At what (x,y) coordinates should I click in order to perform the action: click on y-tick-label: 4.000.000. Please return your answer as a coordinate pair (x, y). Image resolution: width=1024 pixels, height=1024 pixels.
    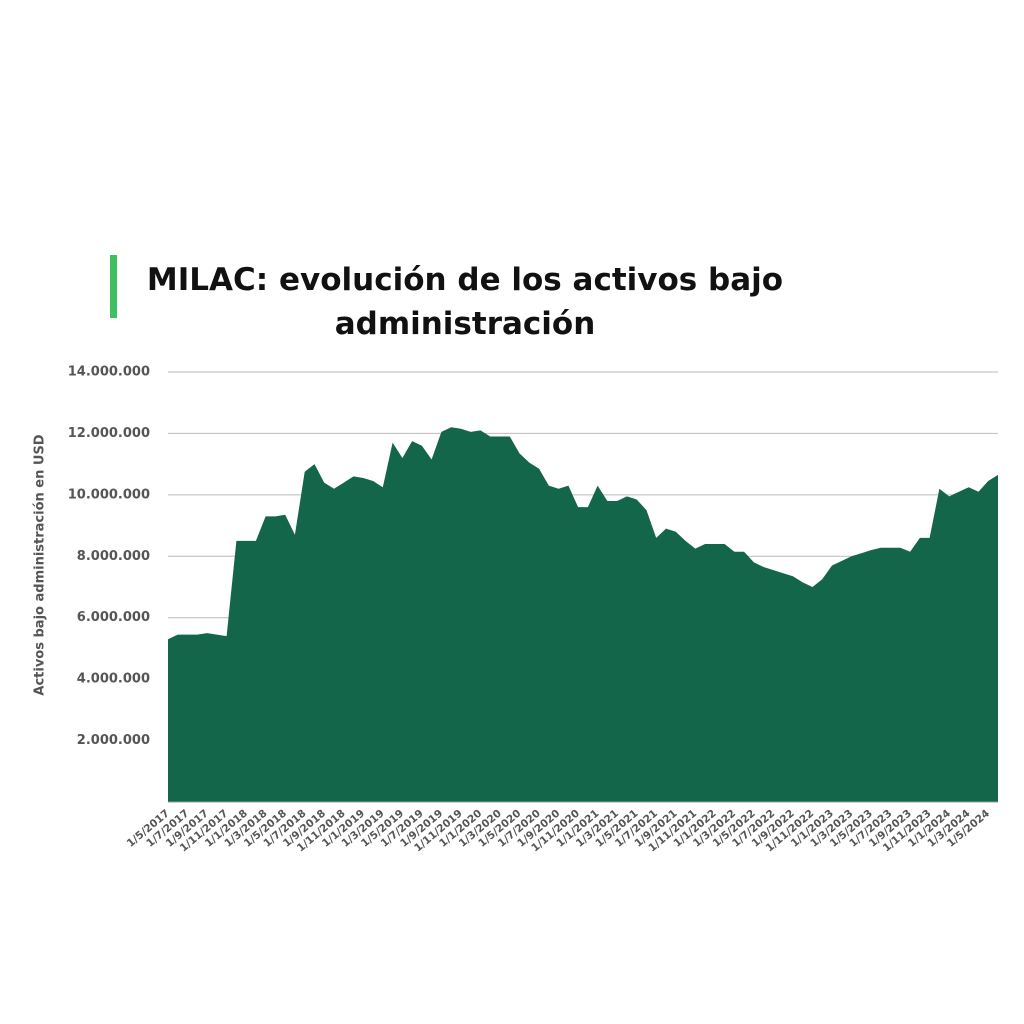
    Looking at the image, I should click on (113, 679).